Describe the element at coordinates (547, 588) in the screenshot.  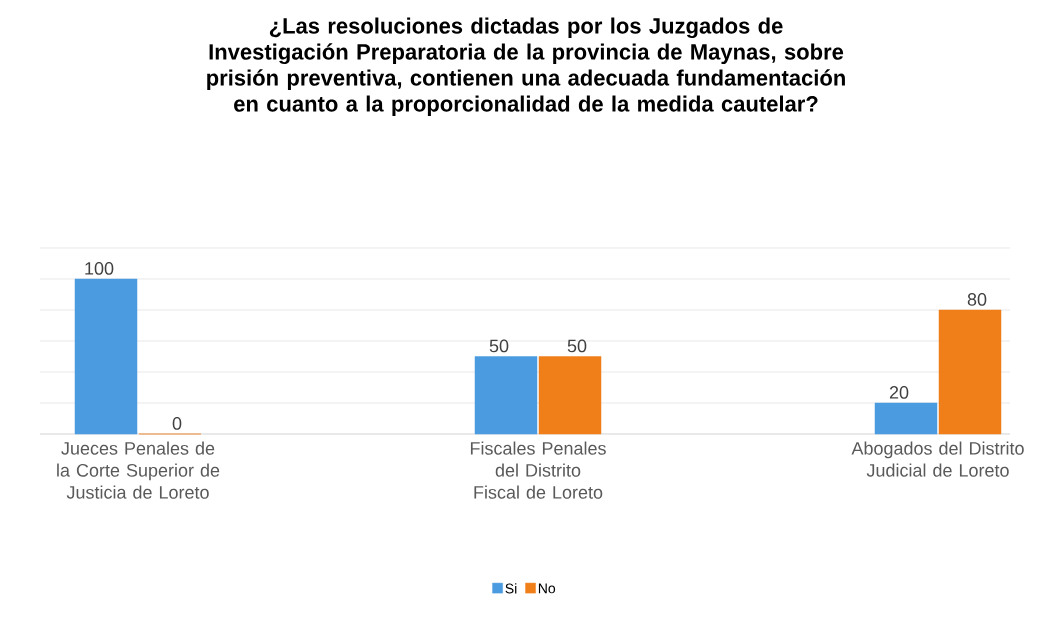
I see `legend-label: No` at that location.